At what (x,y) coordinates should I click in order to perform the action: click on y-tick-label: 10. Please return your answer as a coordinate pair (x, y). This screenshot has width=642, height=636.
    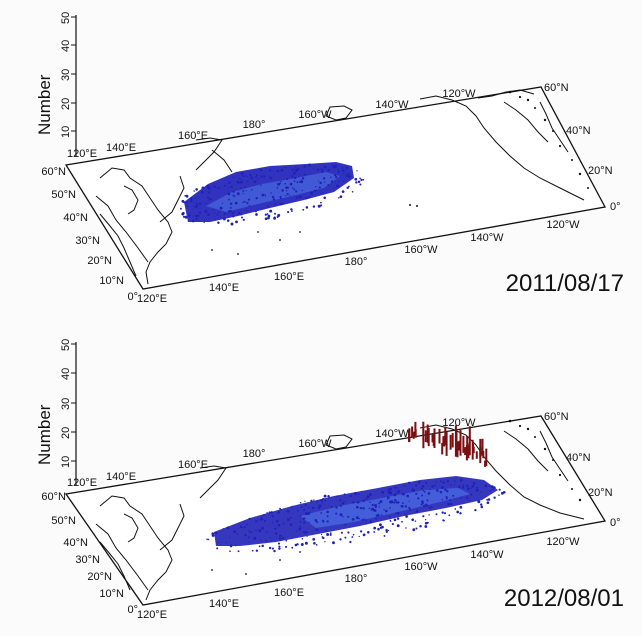
    Looking at the image, I should click on (66, 132).